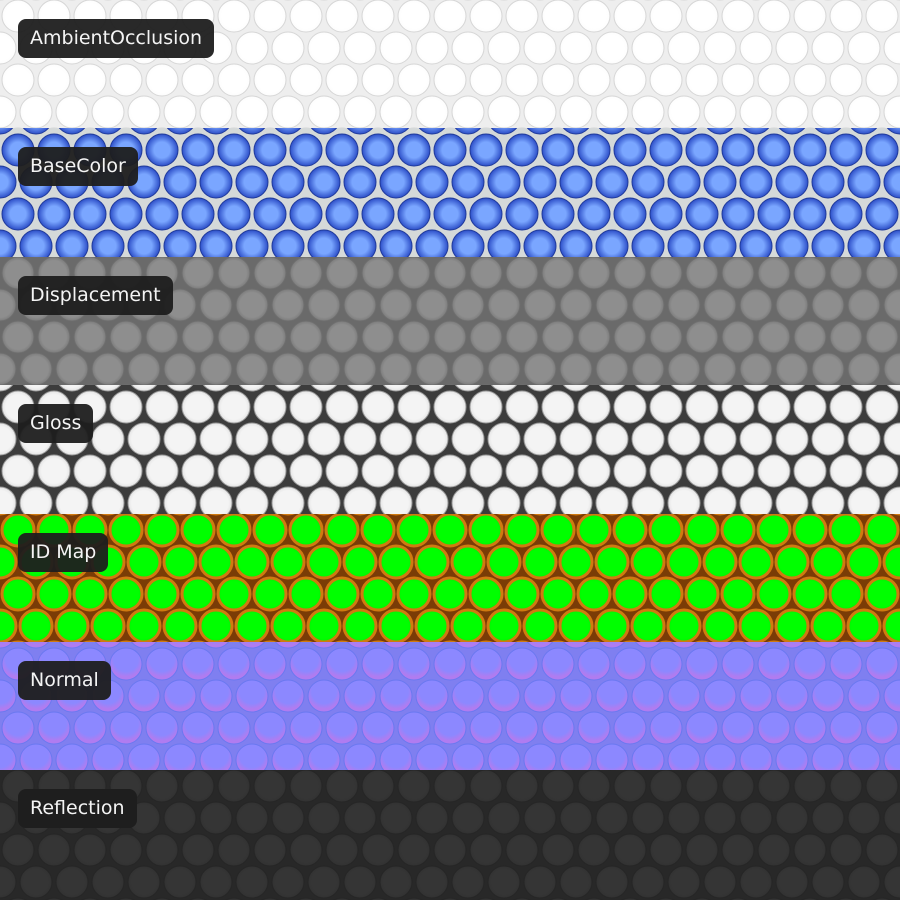  What do you see at coordinates (450, 192) in the screenshot?
I see `band-base-color: BaseColor` at bounding box center [450, 192].